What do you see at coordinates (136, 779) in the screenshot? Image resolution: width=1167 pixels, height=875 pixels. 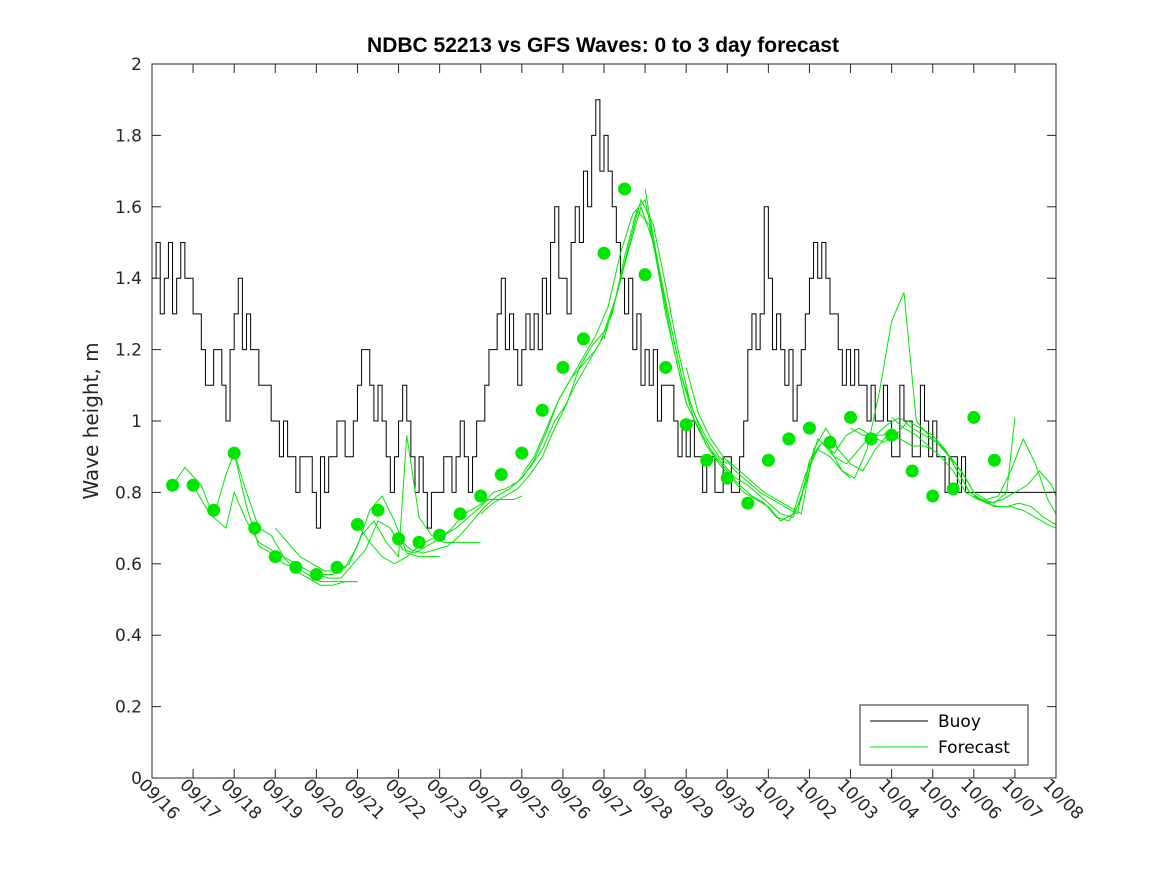 I see `y-tick-label: 0` at bounding box center [136, 779].